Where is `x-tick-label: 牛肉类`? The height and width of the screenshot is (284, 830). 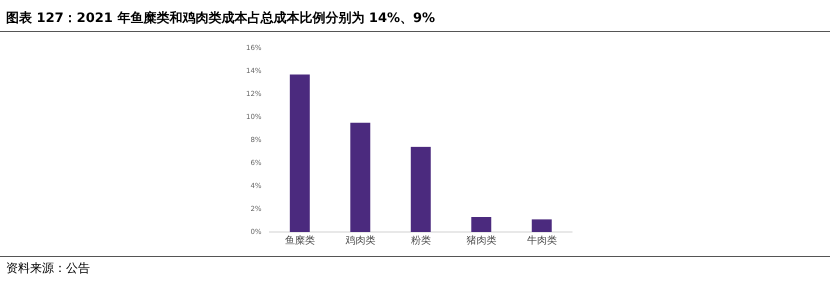
x-tick-label: 牛肉类 is located at coordinates (541, 240).